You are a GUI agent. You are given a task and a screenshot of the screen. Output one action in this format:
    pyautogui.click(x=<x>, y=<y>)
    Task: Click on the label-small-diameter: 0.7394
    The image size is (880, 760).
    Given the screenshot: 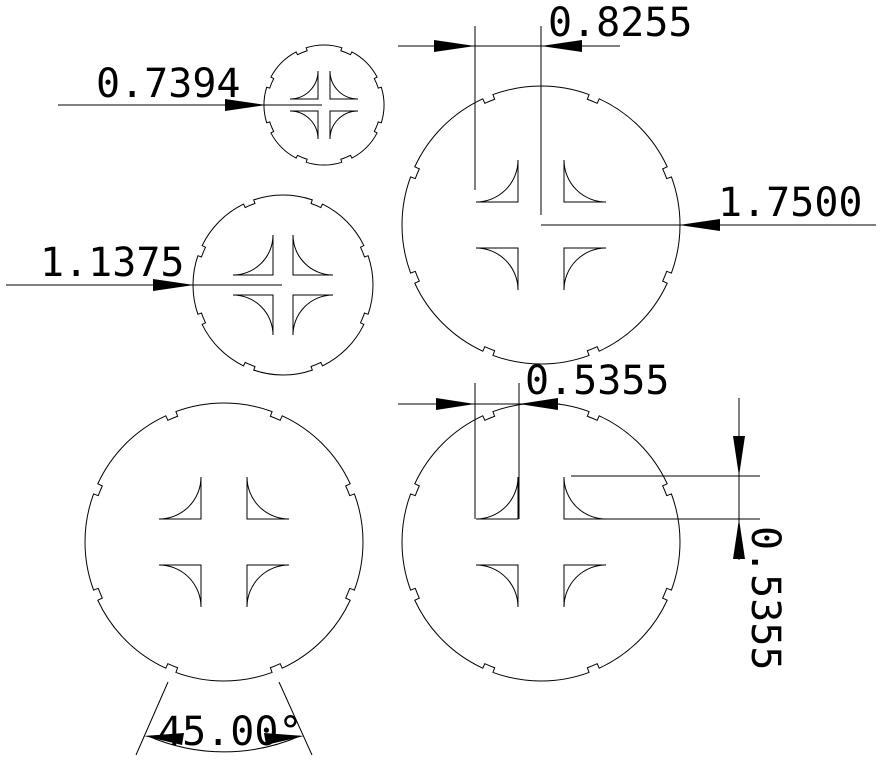 What is the action you would take?
    pyautogui.click(x=168, y=84)
    